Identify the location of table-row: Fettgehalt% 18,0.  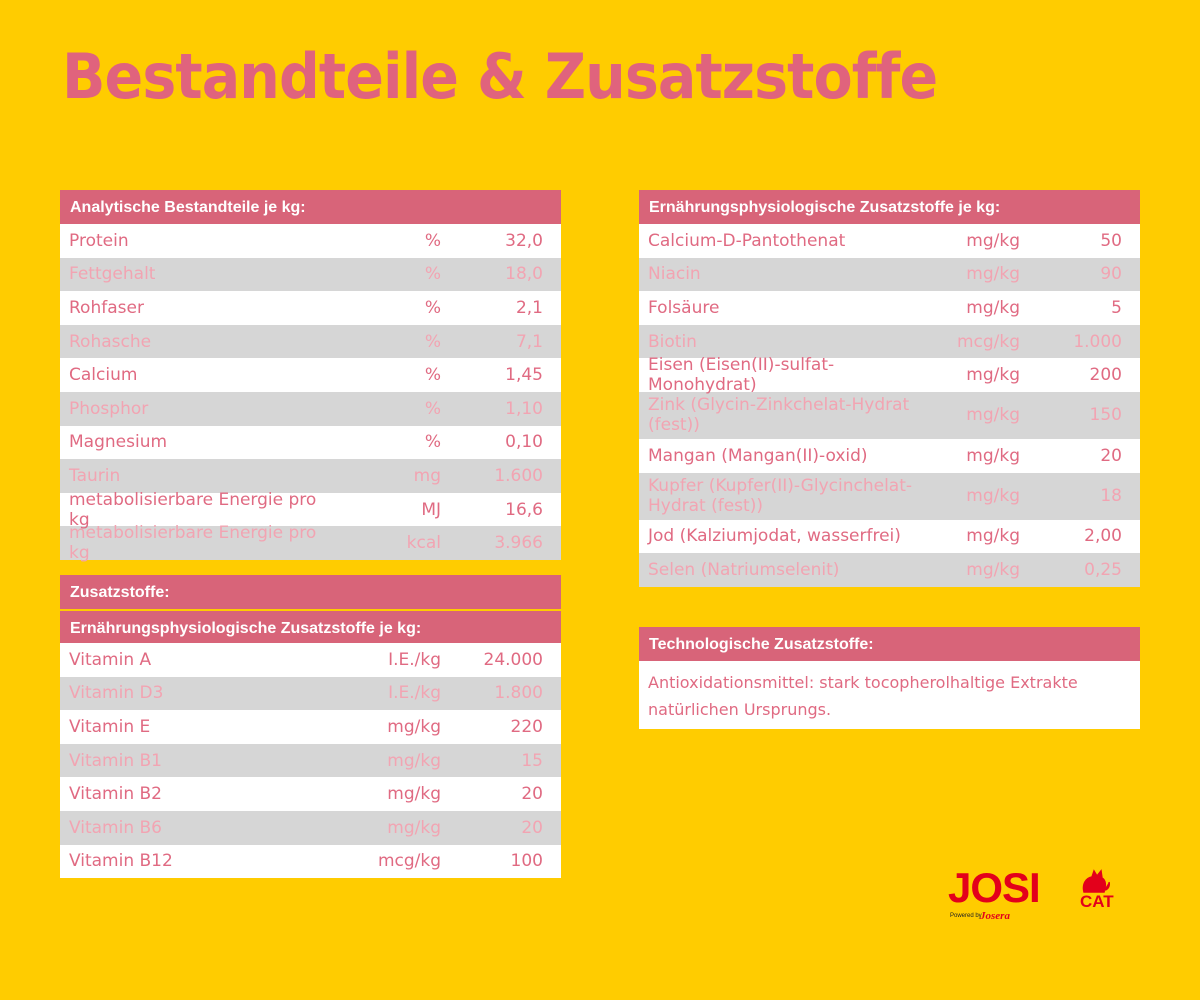
(310, 274).